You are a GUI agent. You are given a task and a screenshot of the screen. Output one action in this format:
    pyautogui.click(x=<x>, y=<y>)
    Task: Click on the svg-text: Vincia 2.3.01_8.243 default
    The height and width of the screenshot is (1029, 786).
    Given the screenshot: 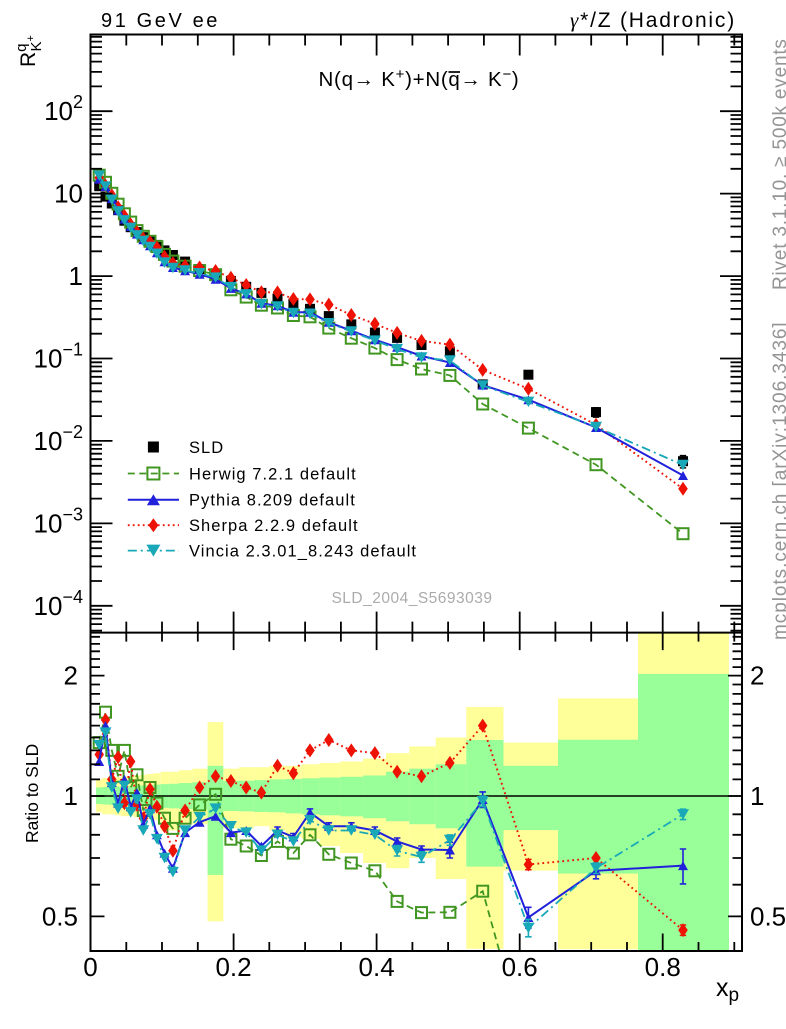 What is the action you would take?
    pyautogui.click(x=303, y=552)
    